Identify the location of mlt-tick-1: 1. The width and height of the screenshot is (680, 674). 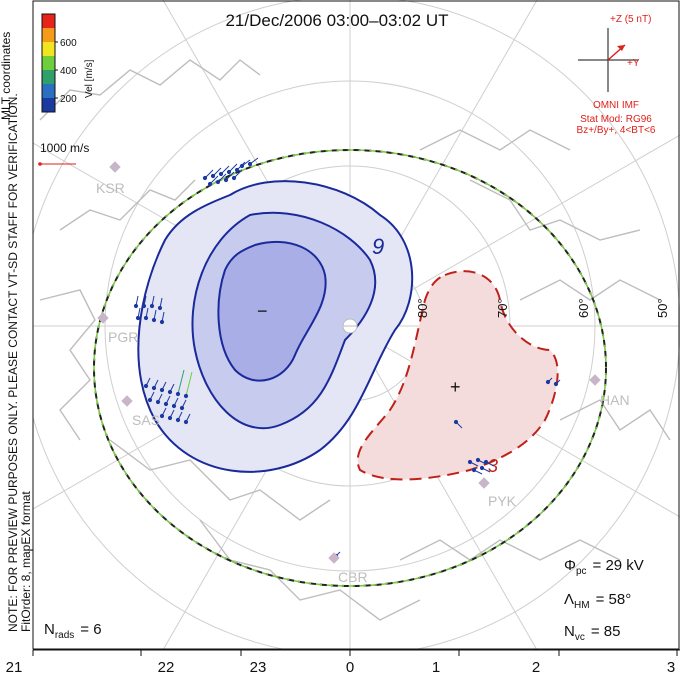
(436, 666).